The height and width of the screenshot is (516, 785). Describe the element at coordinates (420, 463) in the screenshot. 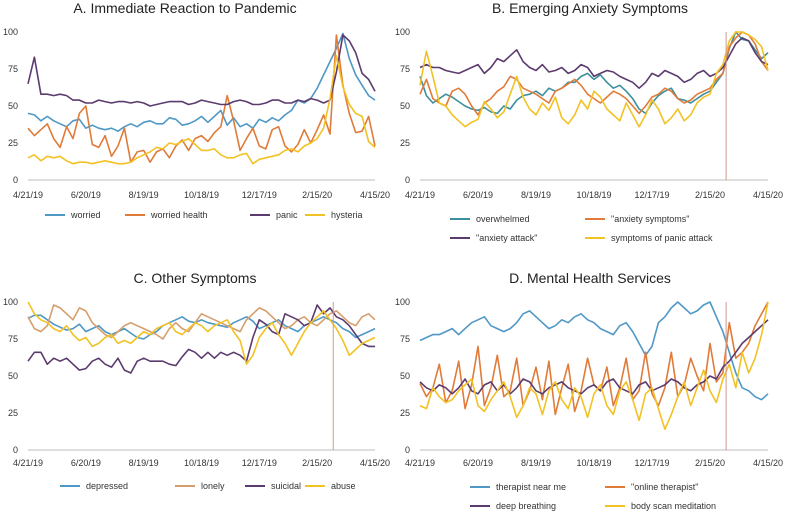

I see `chart-d-x-tick: 4/21/19` at that location.